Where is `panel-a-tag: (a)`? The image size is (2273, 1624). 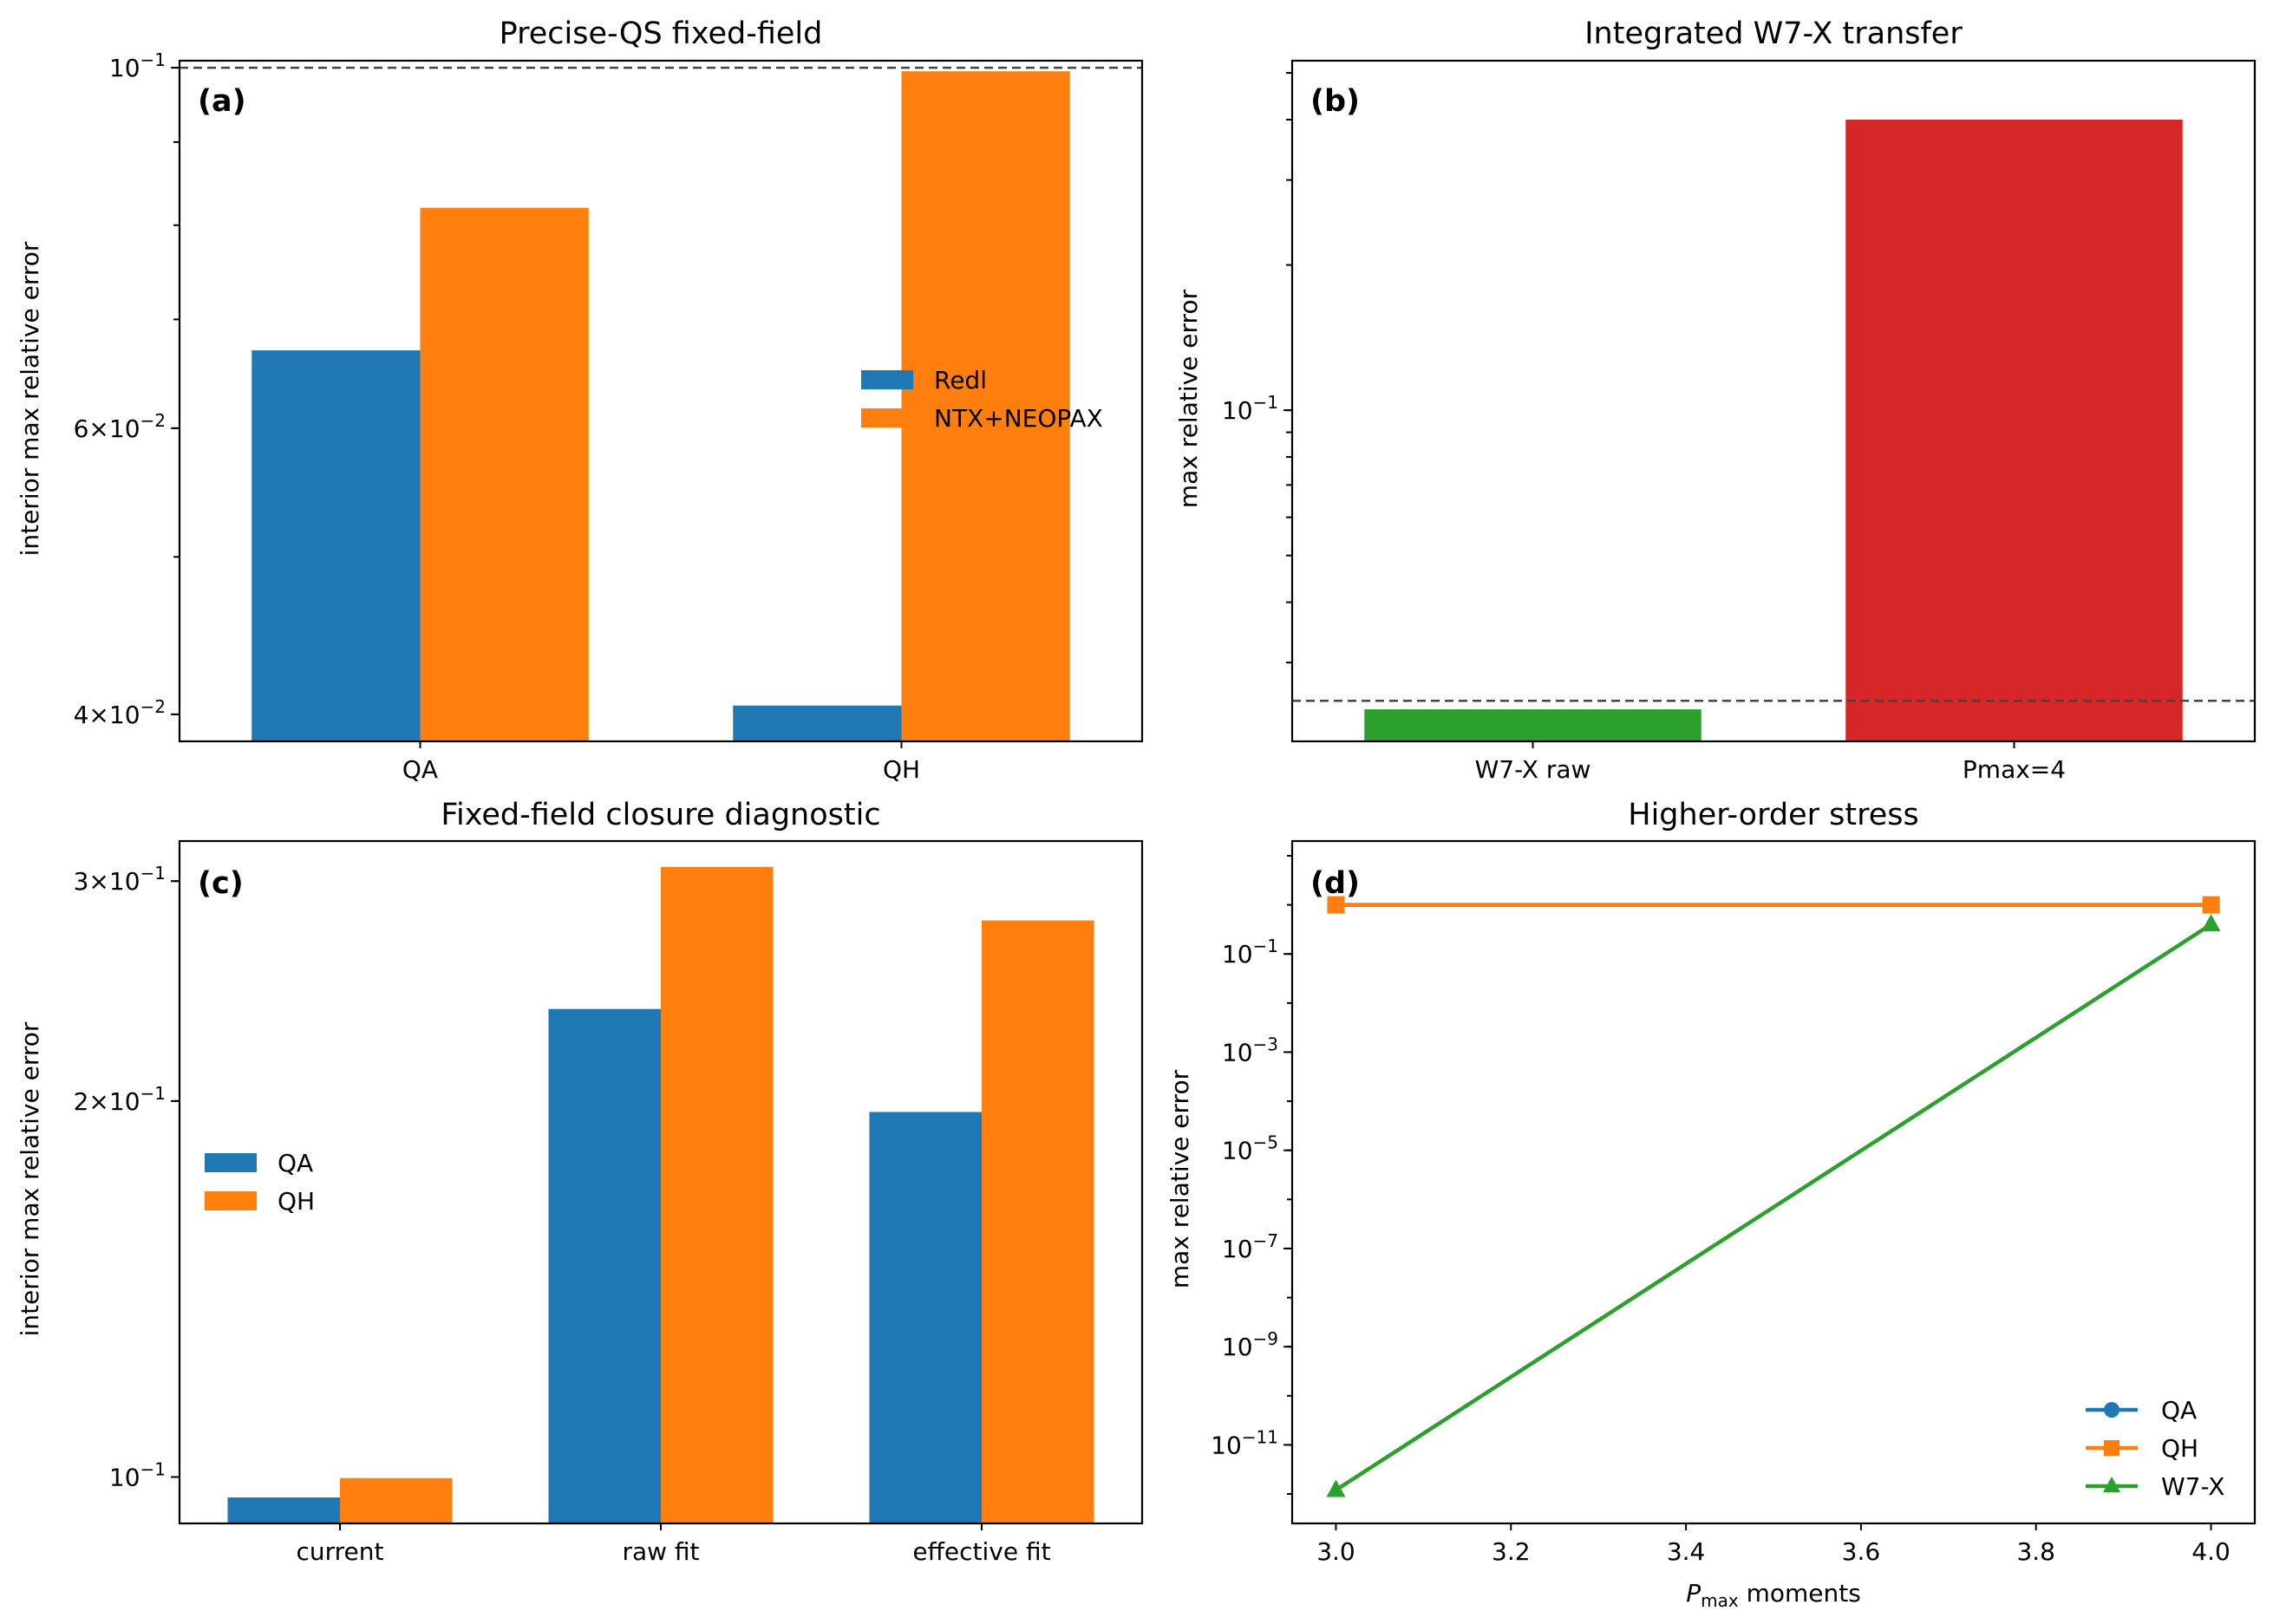 panel-a-tag: (a) is located at coordinates (222, 101).